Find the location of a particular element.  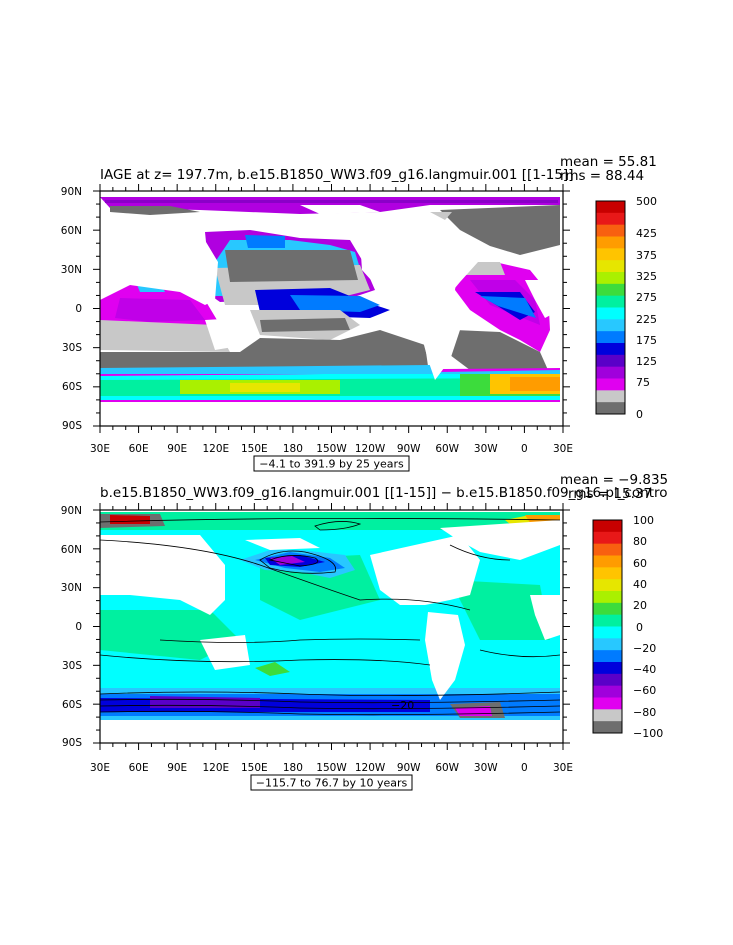

panel-2-colorbar-frame is located at coordinates (607, 626).